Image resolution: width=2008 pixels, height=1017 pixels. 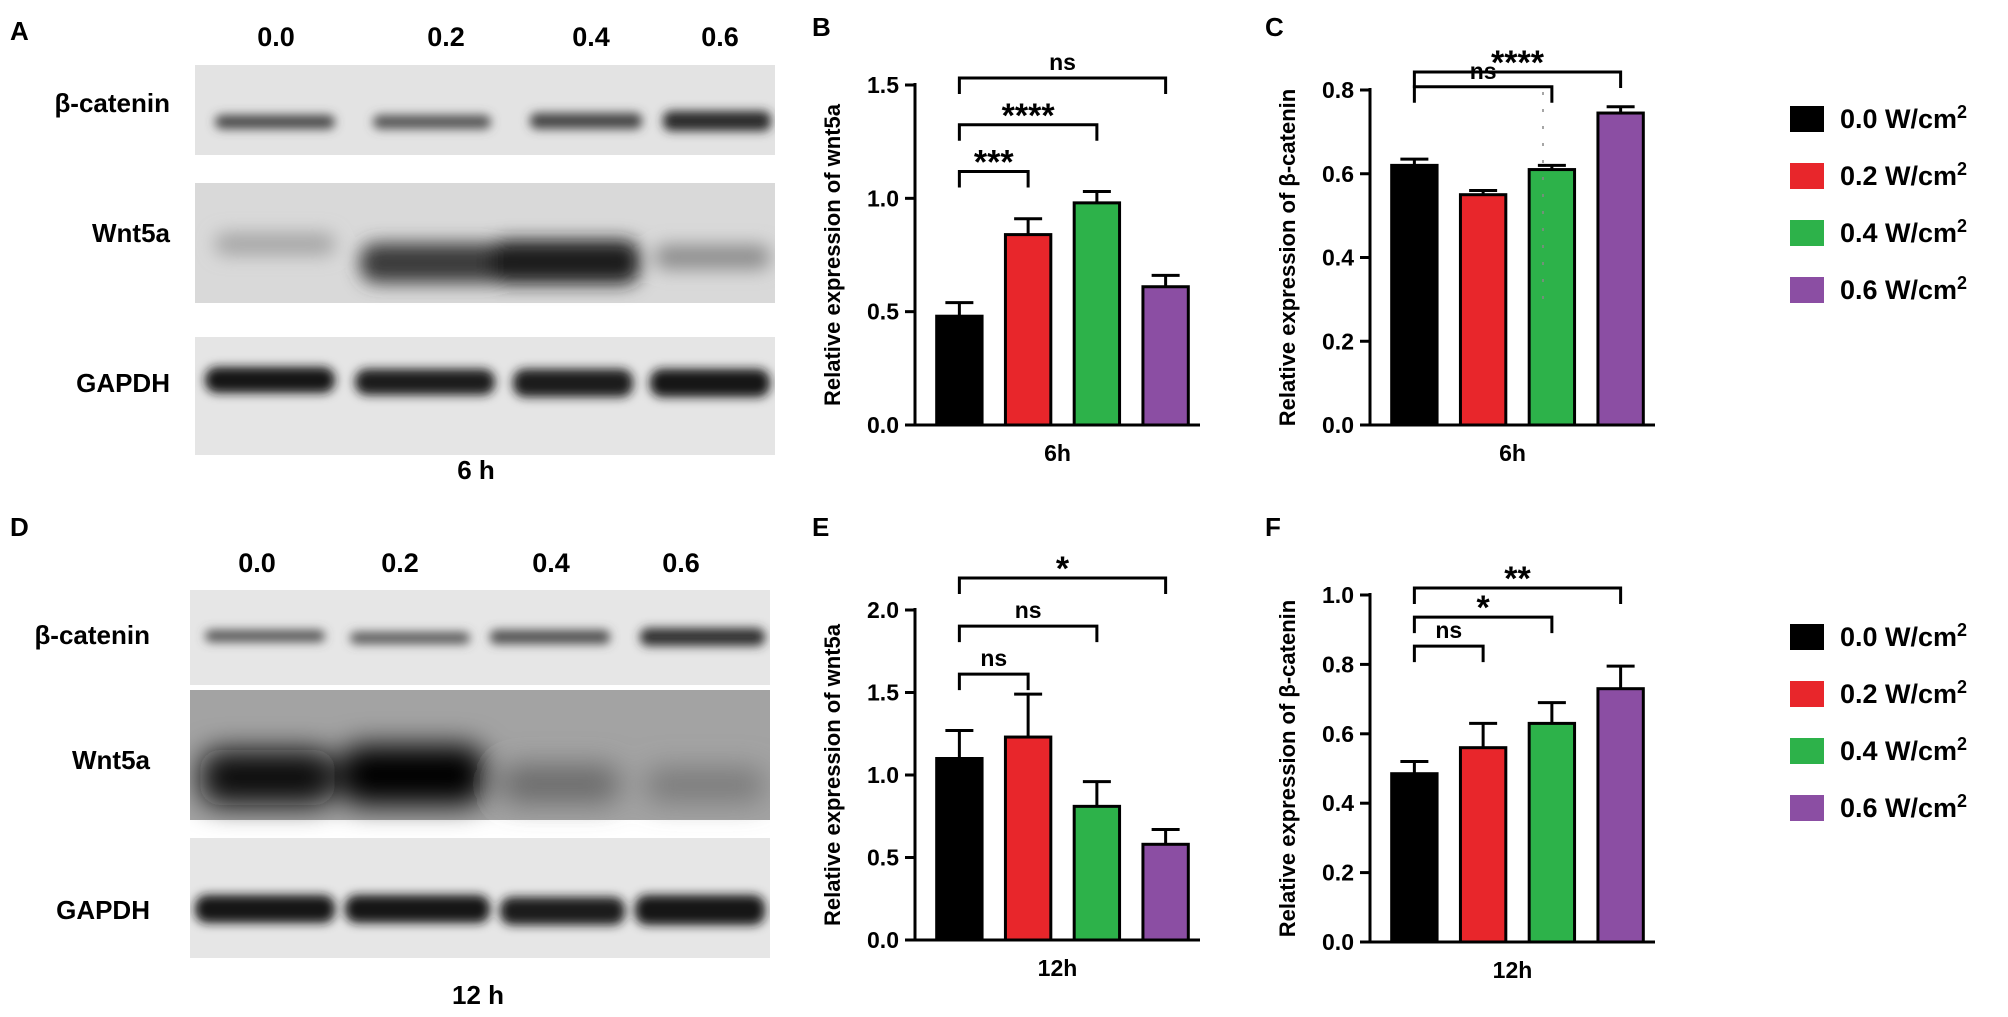 What do you see at coordinates (485, 260) in the screenshot?
I see `blot-image-6h` at bounding box center [485, 260].